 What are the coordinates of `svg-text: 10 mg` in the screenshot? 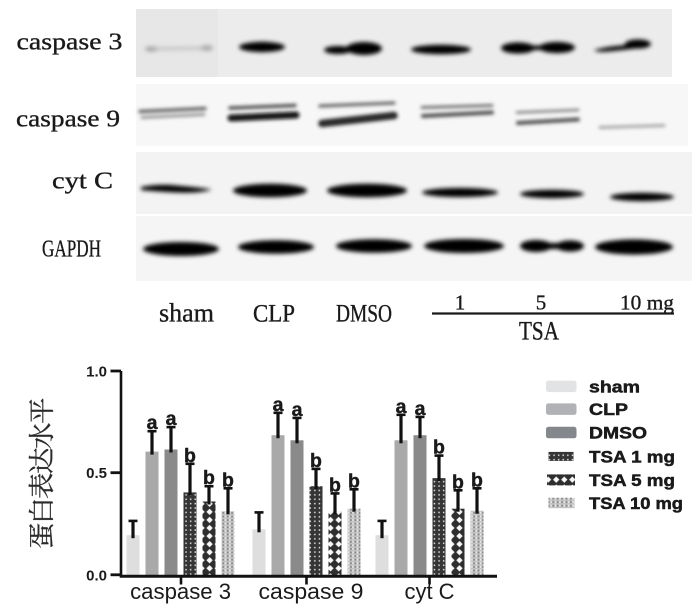 It's located at (647, 303).